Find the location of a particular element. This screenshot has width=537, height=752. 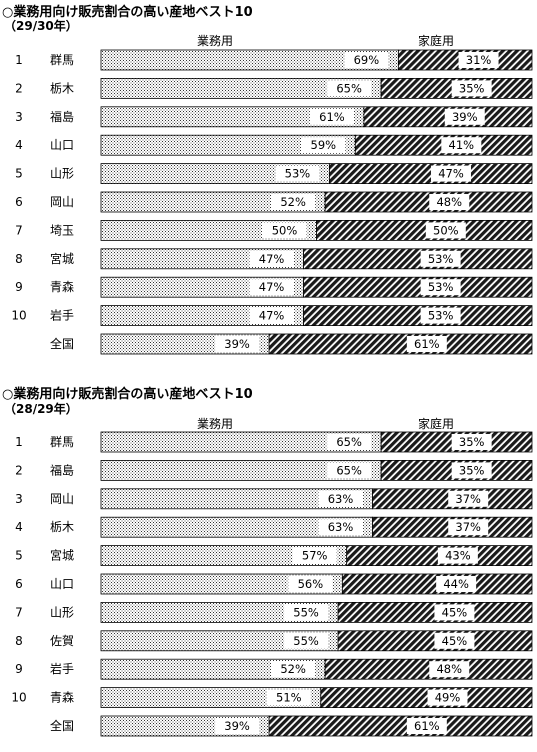

chart-2-household-value-label: 43% is located at coordinates (458, 556).